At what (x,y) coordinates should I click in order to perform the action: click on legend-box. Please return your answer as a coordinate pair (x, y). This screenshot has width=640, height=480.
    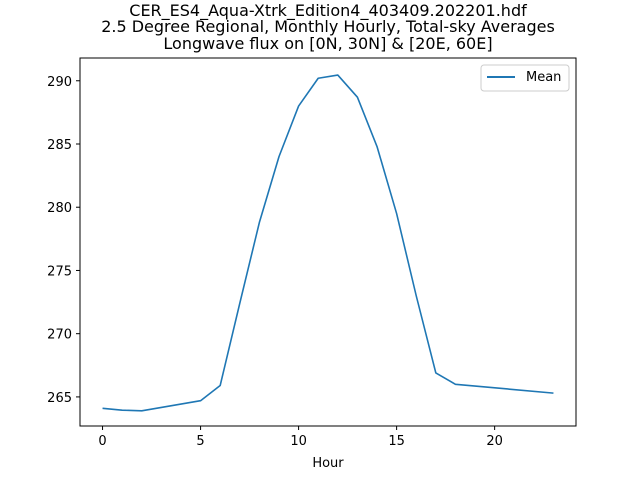
    Looking at the image, I should click on (525, 78).